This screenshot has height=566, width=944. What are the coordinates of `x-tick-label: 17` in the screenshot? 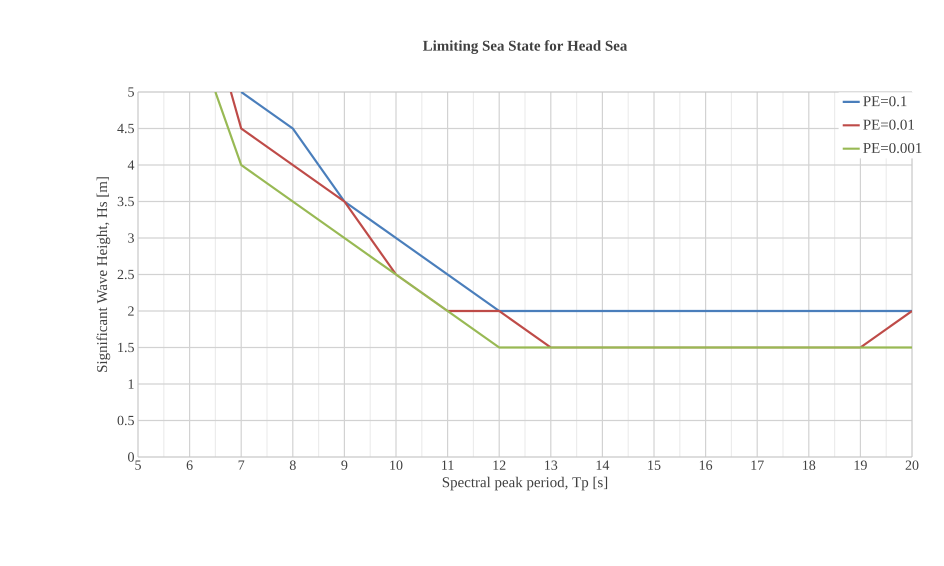 It's located at (757, 465).